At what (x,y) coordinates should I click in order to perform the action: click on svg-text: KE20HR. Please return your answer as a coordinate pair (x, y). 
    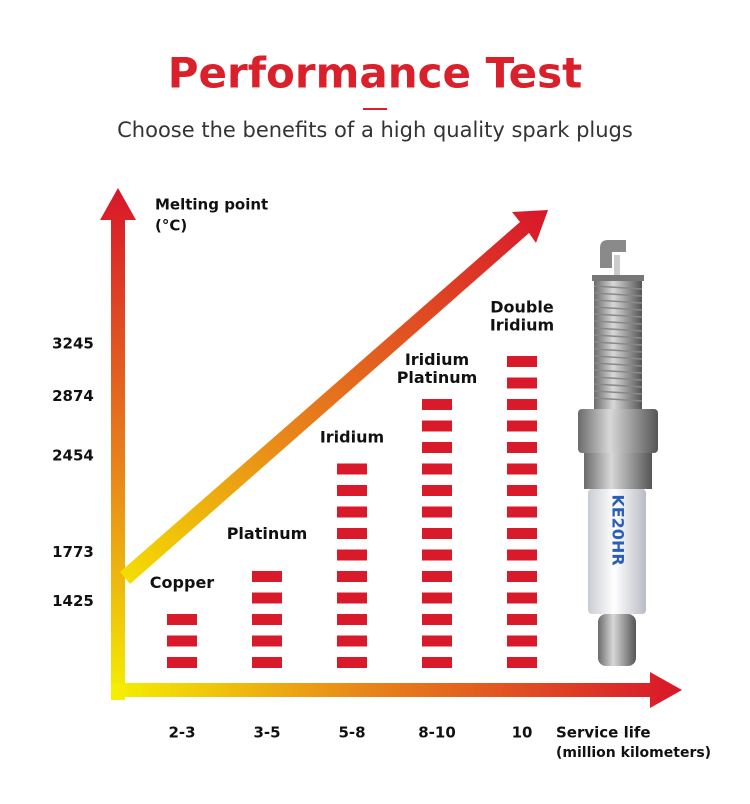
    Looking at the image, I should click on (618, 529).